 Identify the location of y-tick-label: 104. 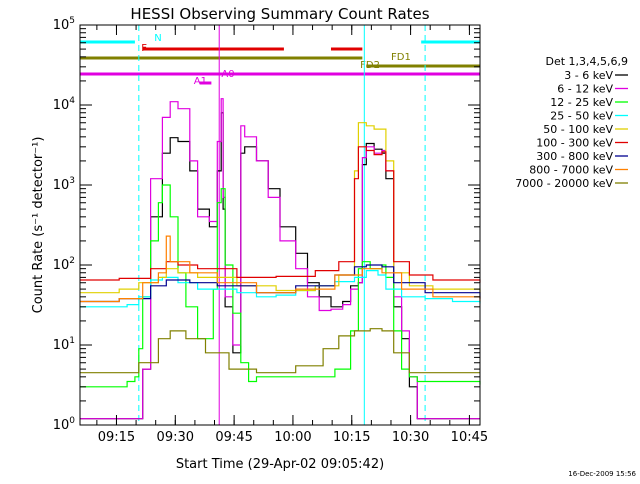
(64, 104).